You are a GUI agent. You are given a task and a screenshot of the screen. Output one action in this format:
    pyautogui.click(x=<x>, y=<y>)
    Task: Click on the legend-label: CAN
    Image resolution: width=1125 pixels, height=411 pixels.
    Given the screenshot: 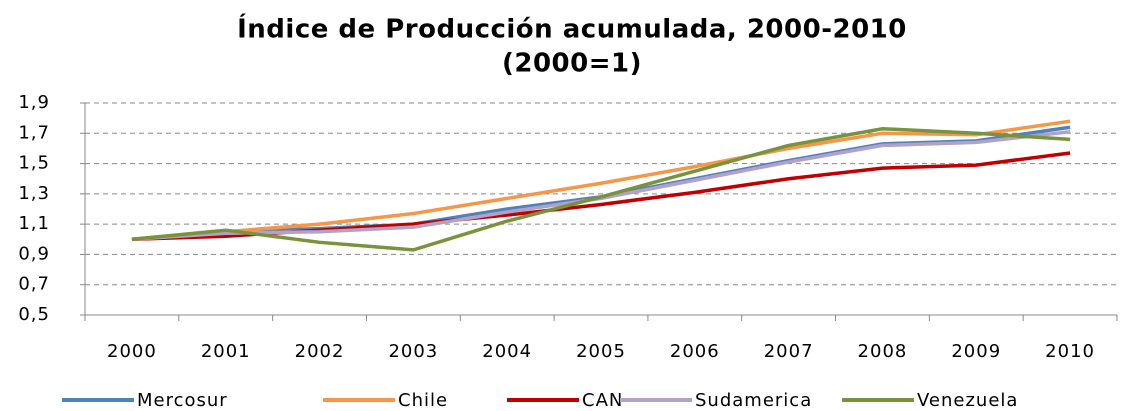 What is the action you would take?
    pyautogui.click(x=602, y=400)
    